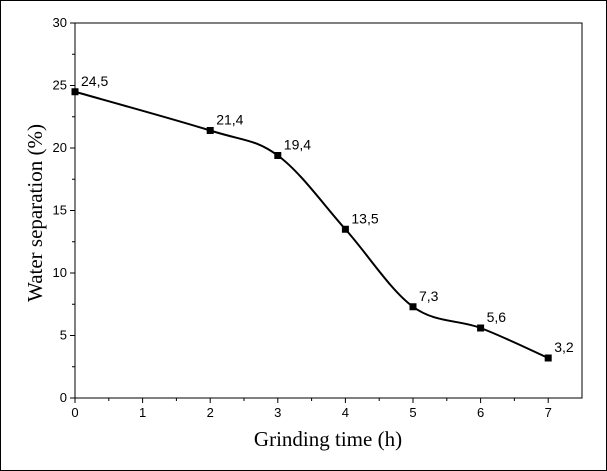 This screenshot has width=607, height=471. I want to click on y-axis-title: Water separation (%), so click(35, 213).